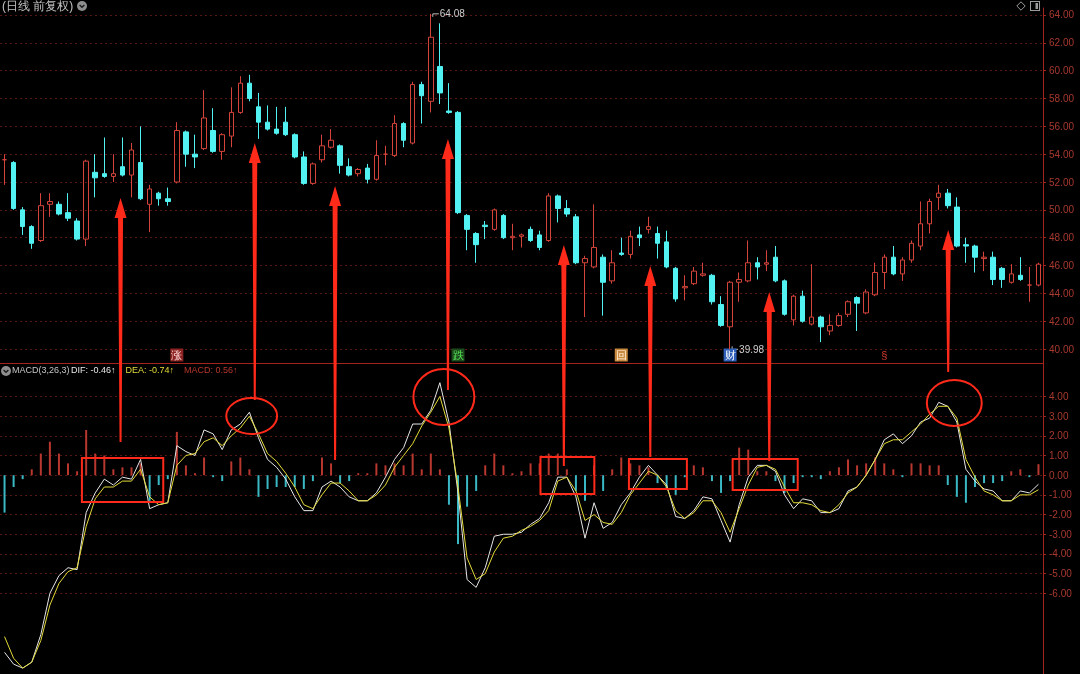 The image size is (1080, 674). What do you see at coordinates (1061, 515) in the screenshot?
I see `y-tick-label: -2.00` at bounding box center [1061, 515].